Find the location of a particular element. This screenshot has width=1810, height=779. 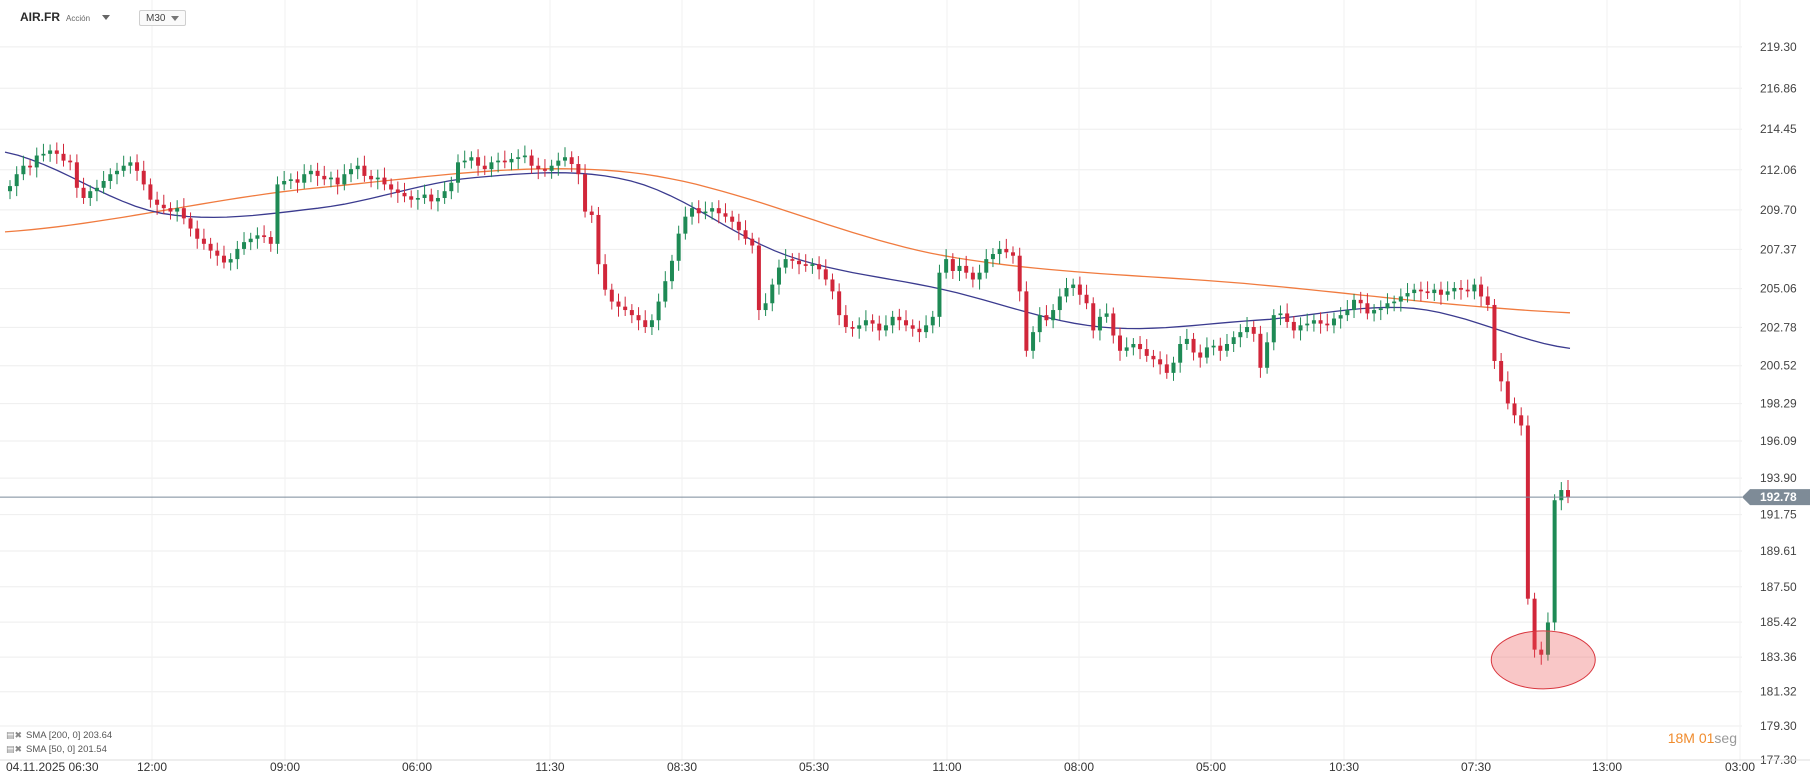

timeframe-label: M30 is located at coordinates (156, 18).